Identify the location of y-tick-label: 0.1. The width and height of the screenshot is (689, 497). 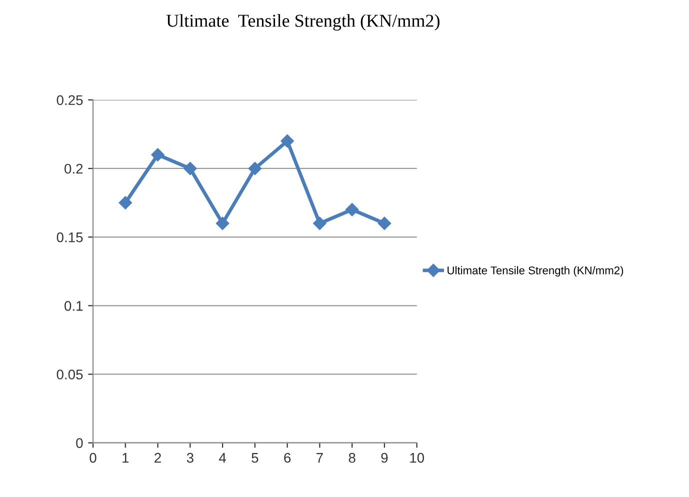
(73, 305).